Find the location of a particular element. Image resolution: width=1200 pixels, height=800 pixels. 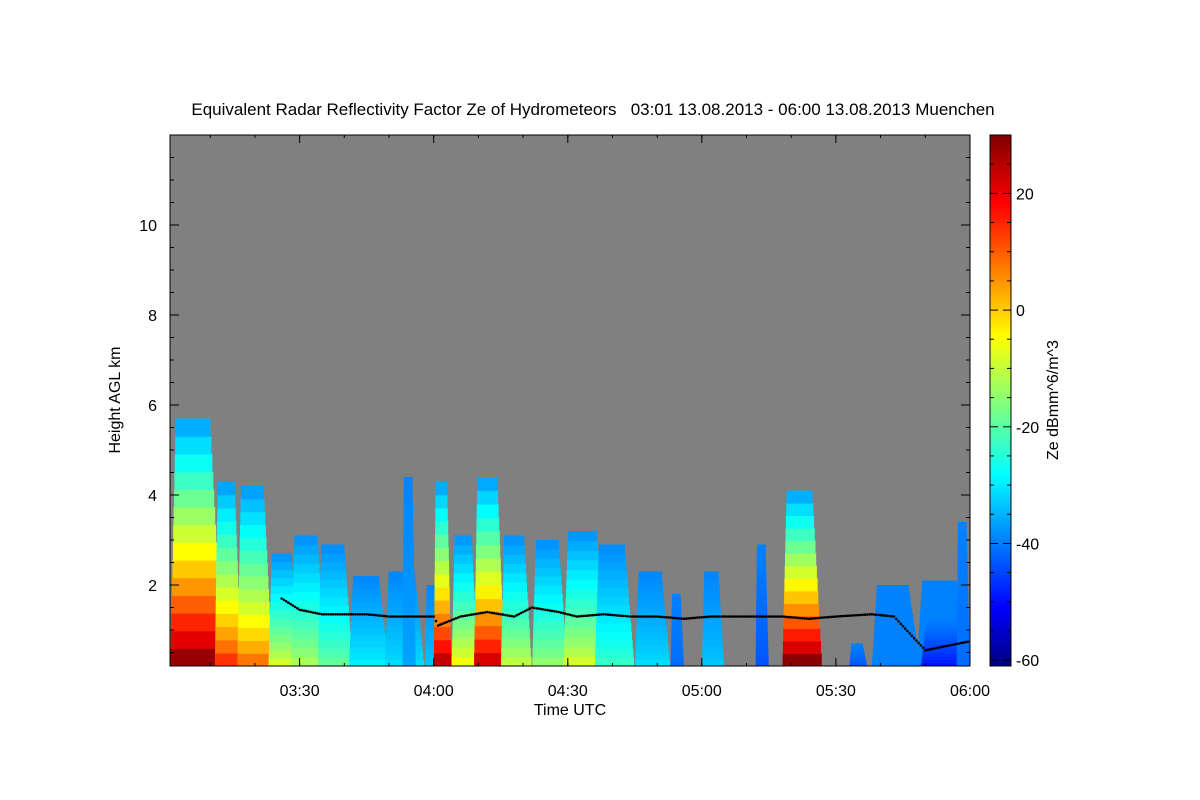

colorbar is located at coordinates (1000, 400).